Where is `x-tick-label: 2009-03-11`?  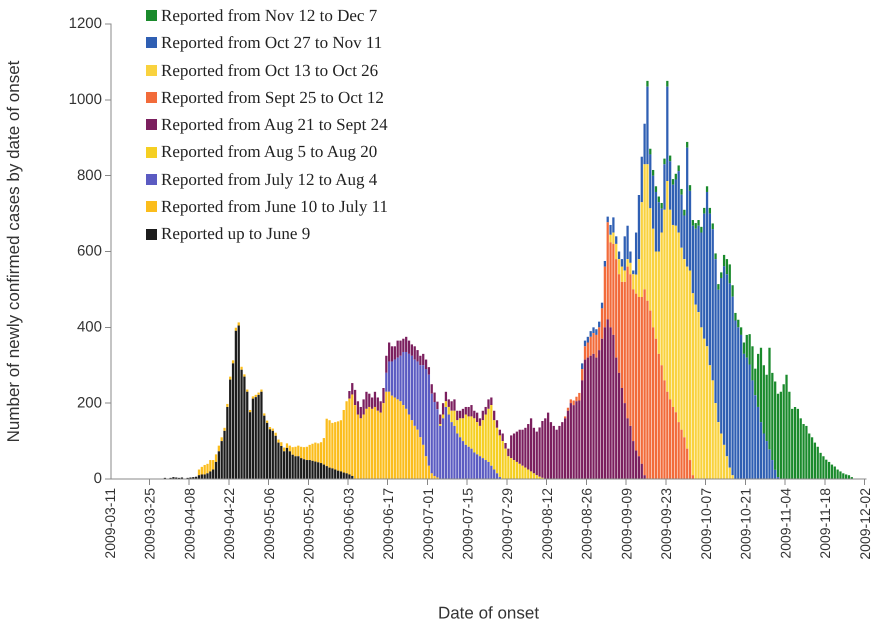 x-tick-label: 2009-03-11 is located at coordinates (110, 523).